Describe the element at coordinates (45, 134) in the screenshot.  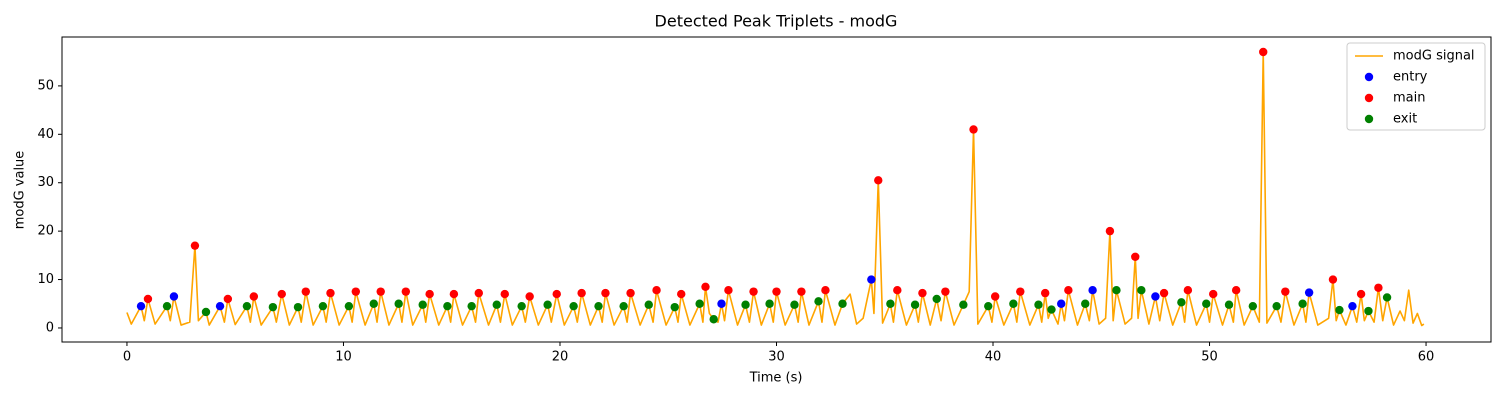
I see `y-tick-label: 40` at that location.